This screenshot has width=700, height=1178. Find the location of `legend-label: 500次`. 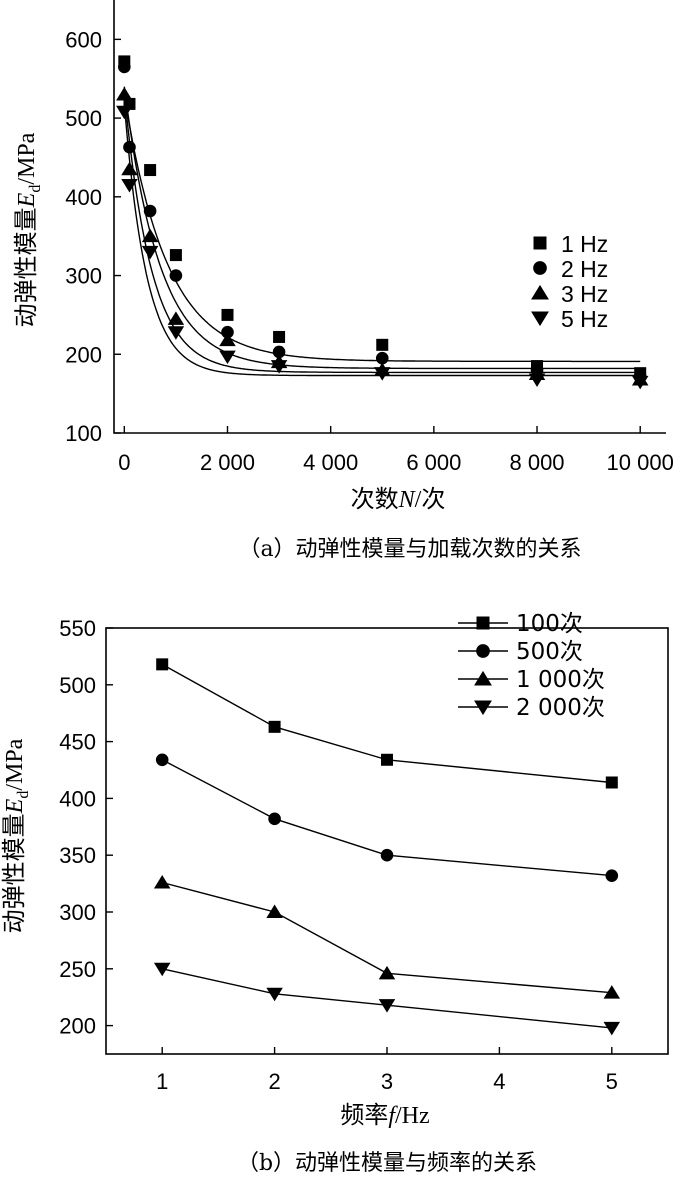

legend-label: 500次 is located at coordinates (549, 652).